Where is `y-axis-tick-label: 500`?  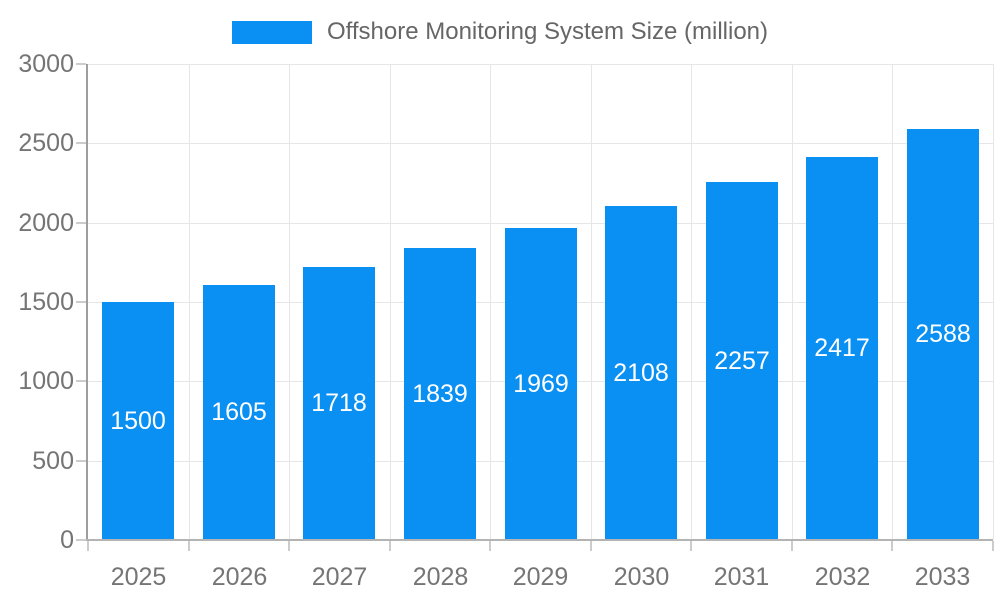 y-axis-tick-label: 500 is located at coordinates (53, 461).